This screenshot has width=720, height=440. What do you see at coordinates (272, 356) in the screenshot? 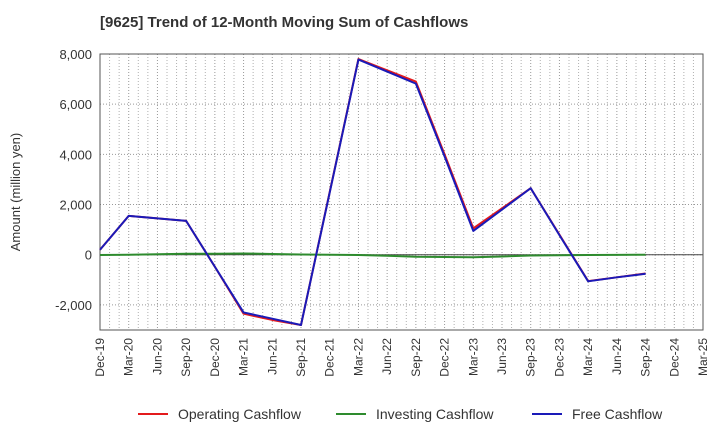
I see `x-tick-label: Jun-21` at bounding box center [272, 356].